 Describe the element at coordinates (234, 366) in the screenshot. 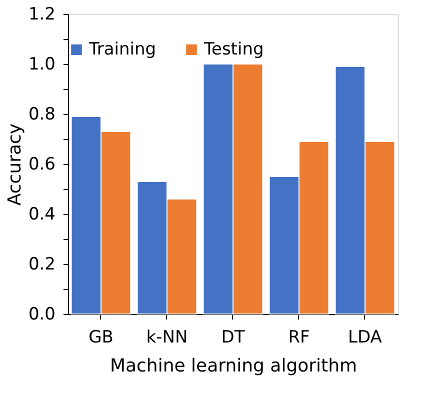

I see `x-axis-title: Machine learning algorithm` at that location.